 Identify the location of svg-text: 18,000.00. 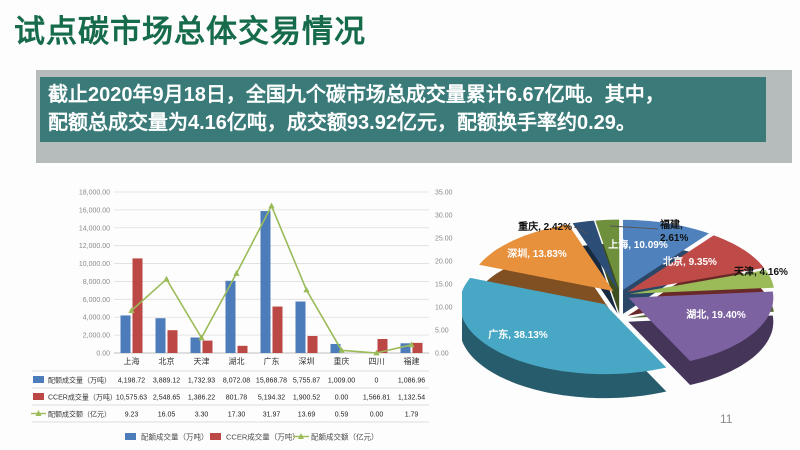
(94, 193).